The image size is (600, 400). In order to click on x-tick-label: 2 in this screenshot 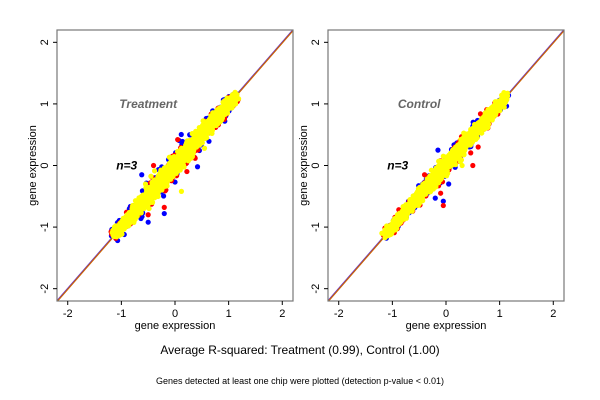, I will do `click(553, 314)`.